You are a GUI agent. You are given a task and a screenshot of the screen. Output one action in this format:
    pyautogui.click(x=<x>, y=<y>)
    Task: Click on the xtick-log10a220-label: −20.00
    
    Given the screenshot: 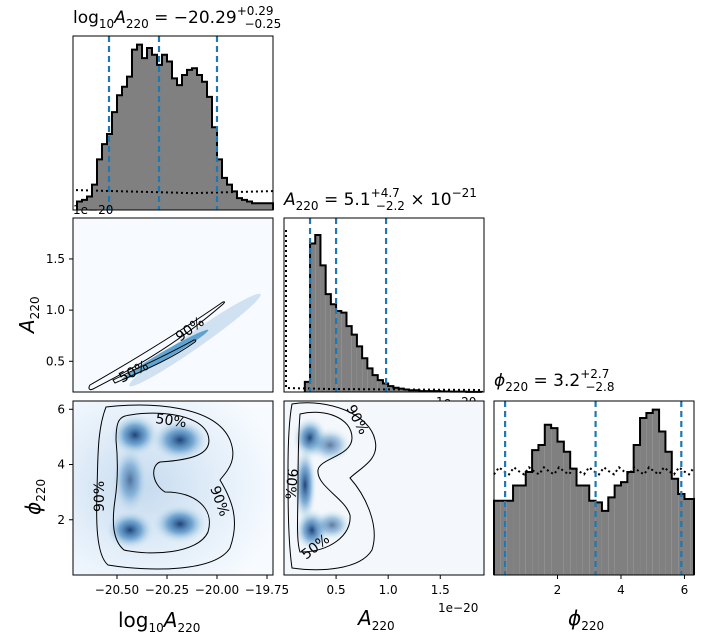 What is the action you would take?
    pyautogui.click(x=217, y=590)
    